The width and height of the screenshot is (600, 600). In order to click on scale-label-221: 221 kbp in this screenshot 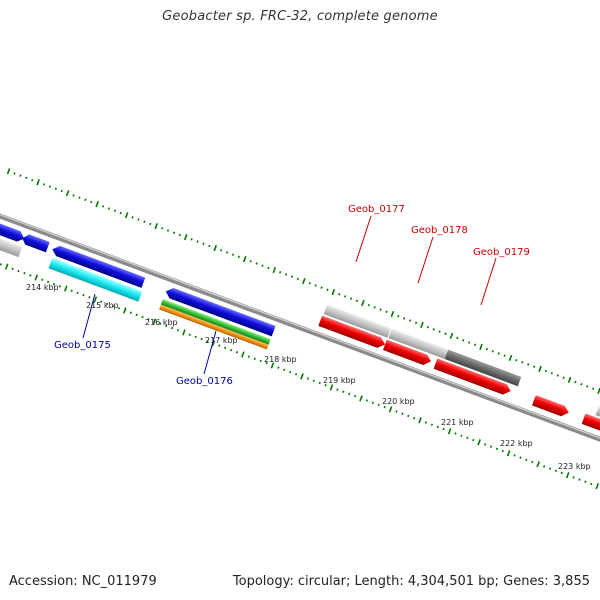, I will do `click(457, 422)`.